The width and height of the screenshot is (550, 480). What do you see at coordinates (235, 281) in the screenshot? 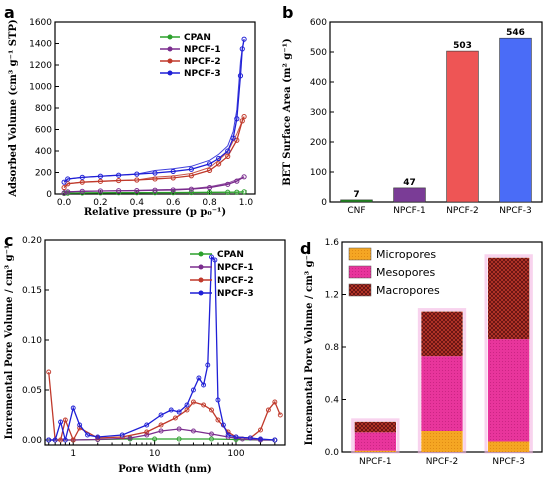
I see `panel-c-legend-label: NPCF-2` at bounding box center [235, 281].